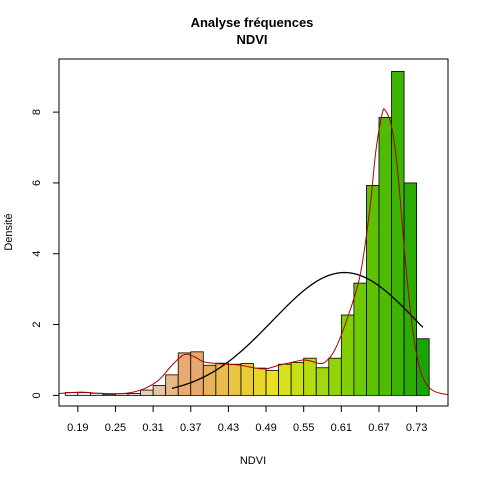  I want to click on x-tick-label: 0.67, so click(378, 428).